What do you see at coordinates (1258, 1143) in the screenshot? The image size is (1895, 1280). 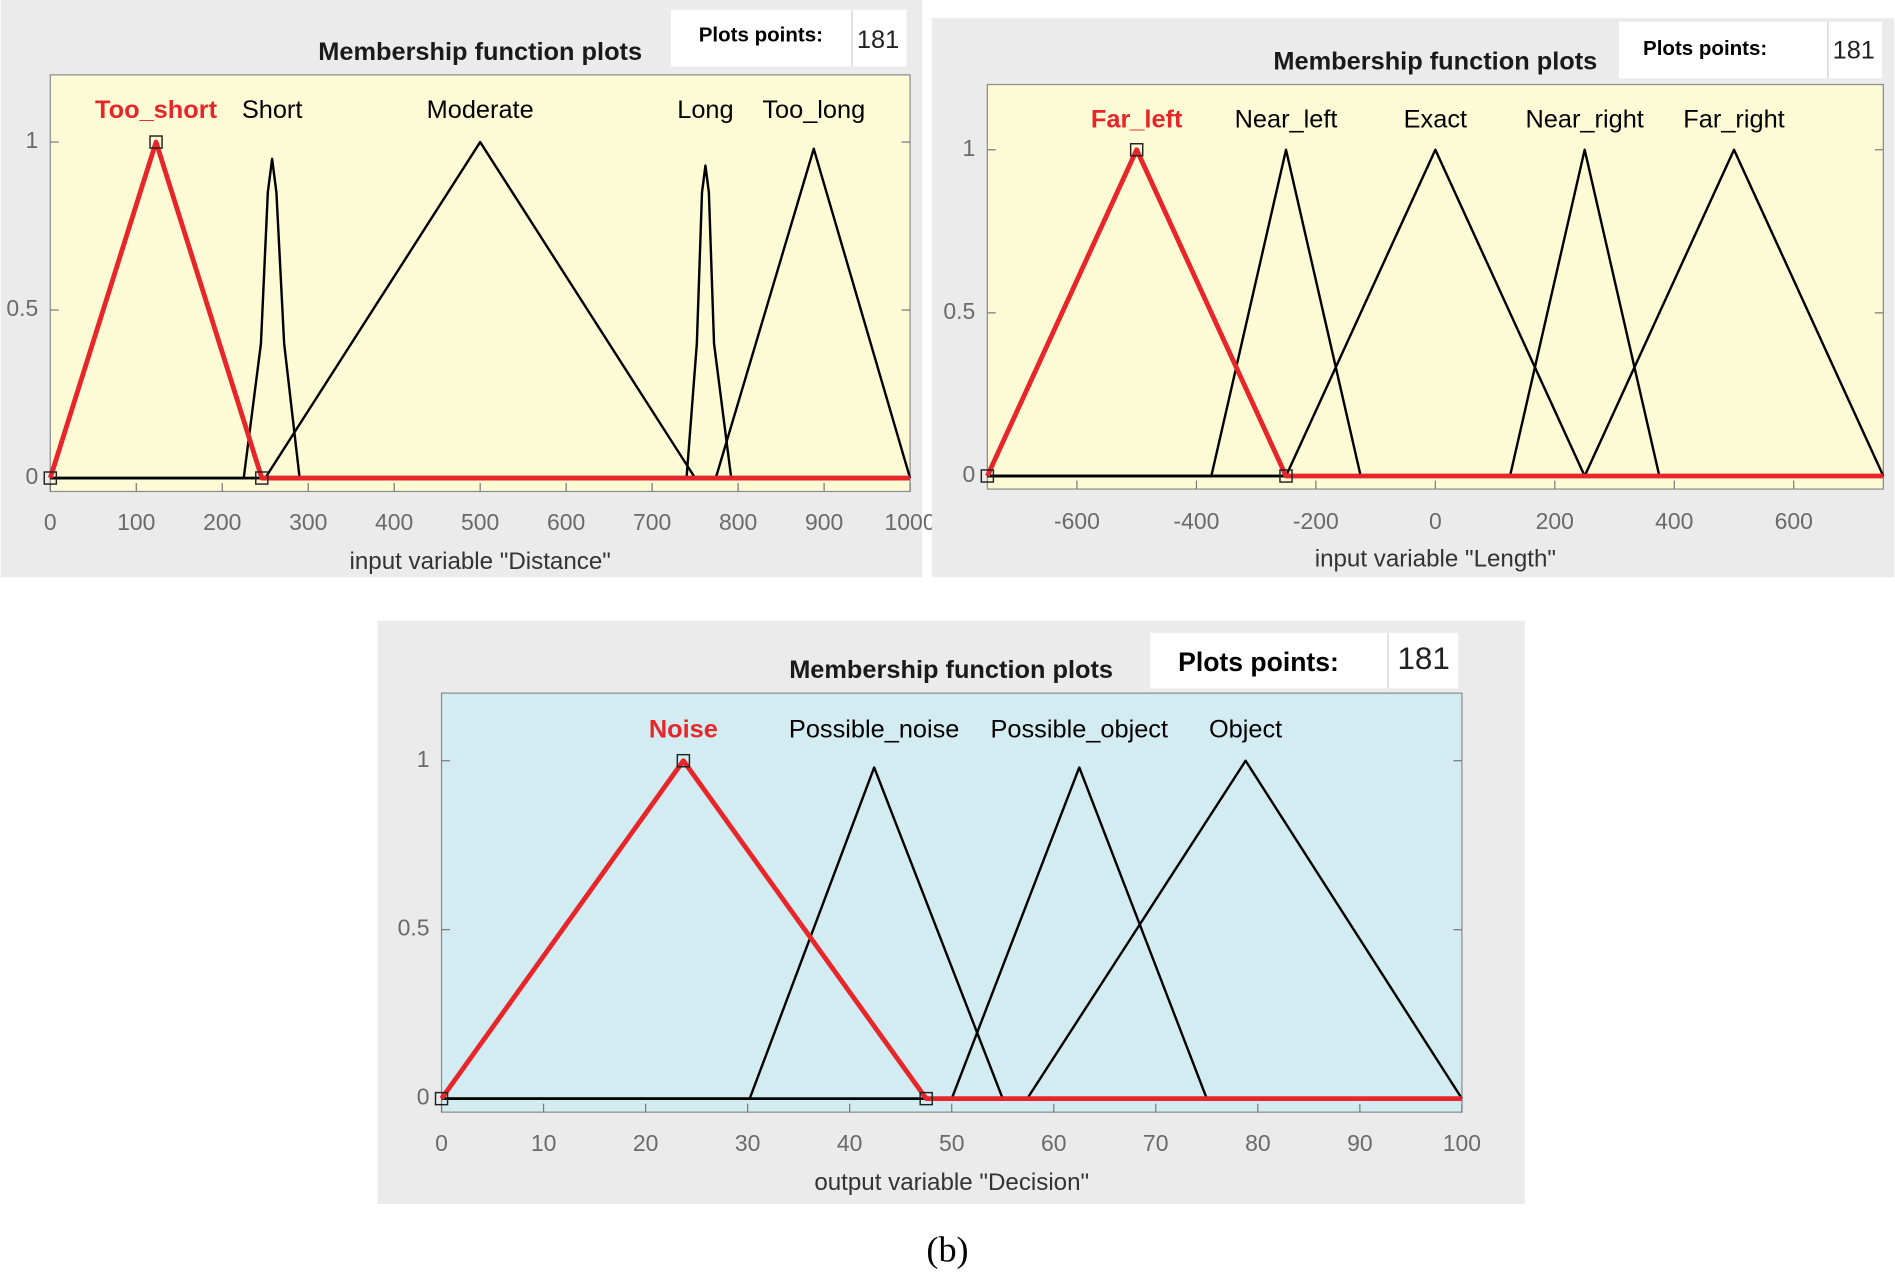 I see `x-tick-label: 80` at bounding box center [1258, 1143].